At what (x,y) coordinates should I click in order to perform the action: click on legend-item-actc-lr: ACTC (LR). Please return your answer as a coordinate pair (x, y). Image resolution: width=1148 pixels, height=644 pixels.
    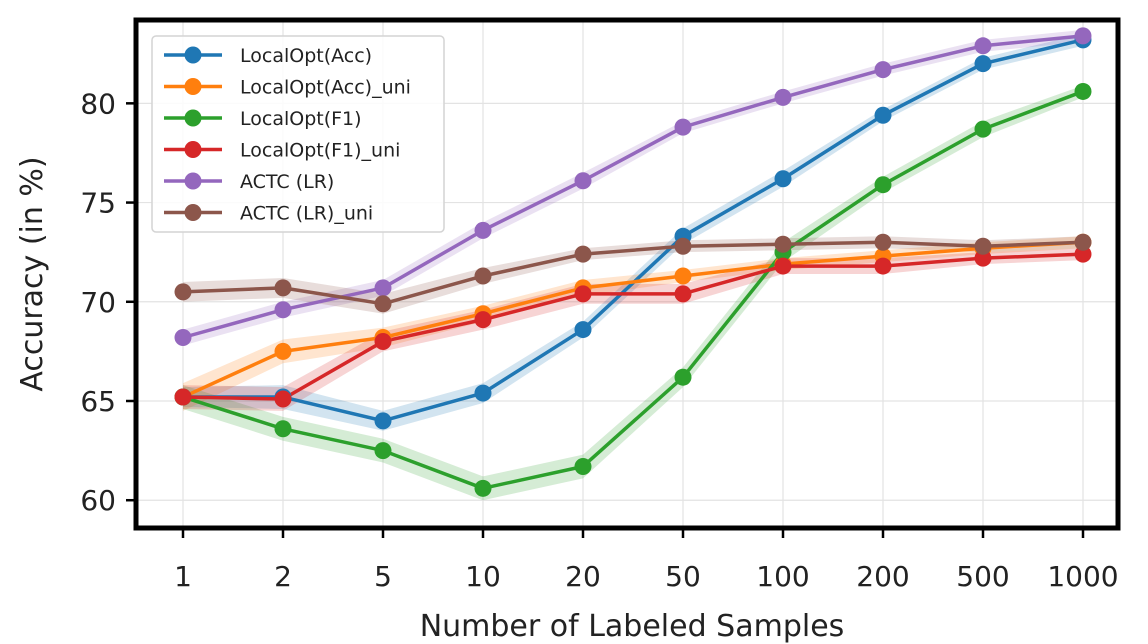
    Looking at the image, I should click on (249, 182).